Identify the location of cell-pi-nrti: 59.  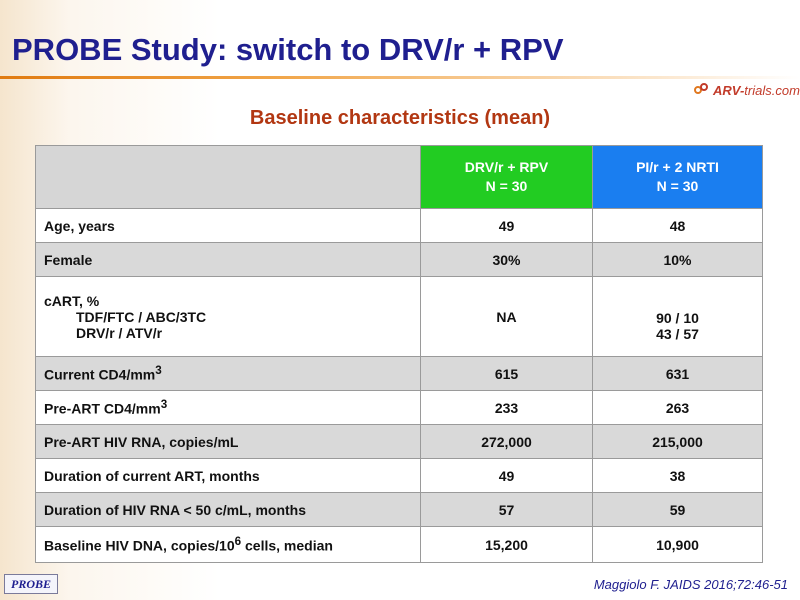
(677, 509).